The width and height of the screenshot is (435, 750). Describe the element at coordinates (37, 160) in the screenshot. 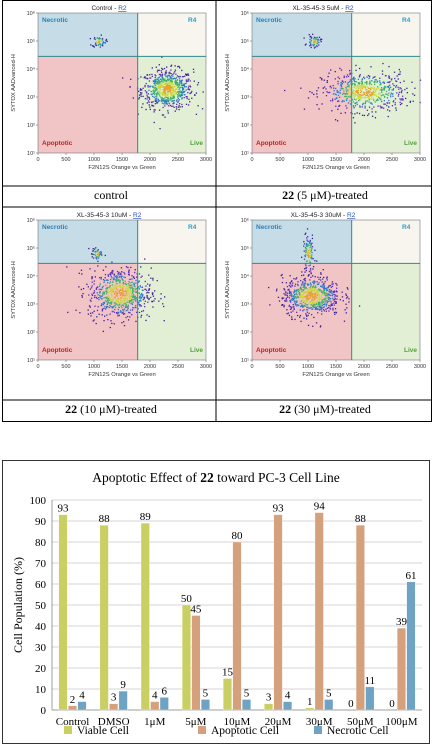

I see `x-tick-label: 0` at that location.